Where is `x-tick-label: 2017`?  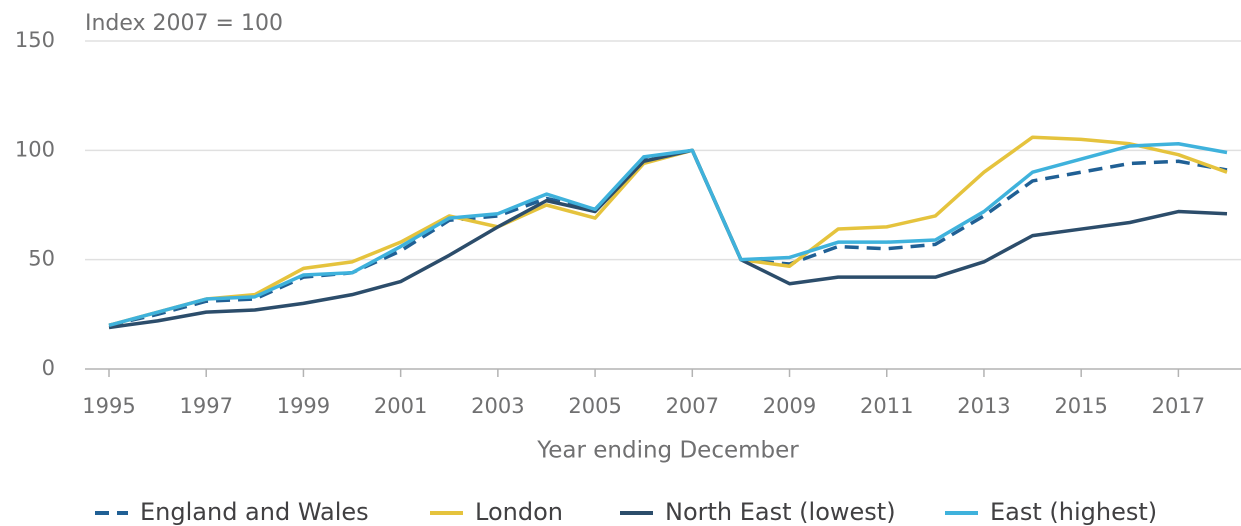 x-tick-label: 2017 is located at coordinates (1178, 406).